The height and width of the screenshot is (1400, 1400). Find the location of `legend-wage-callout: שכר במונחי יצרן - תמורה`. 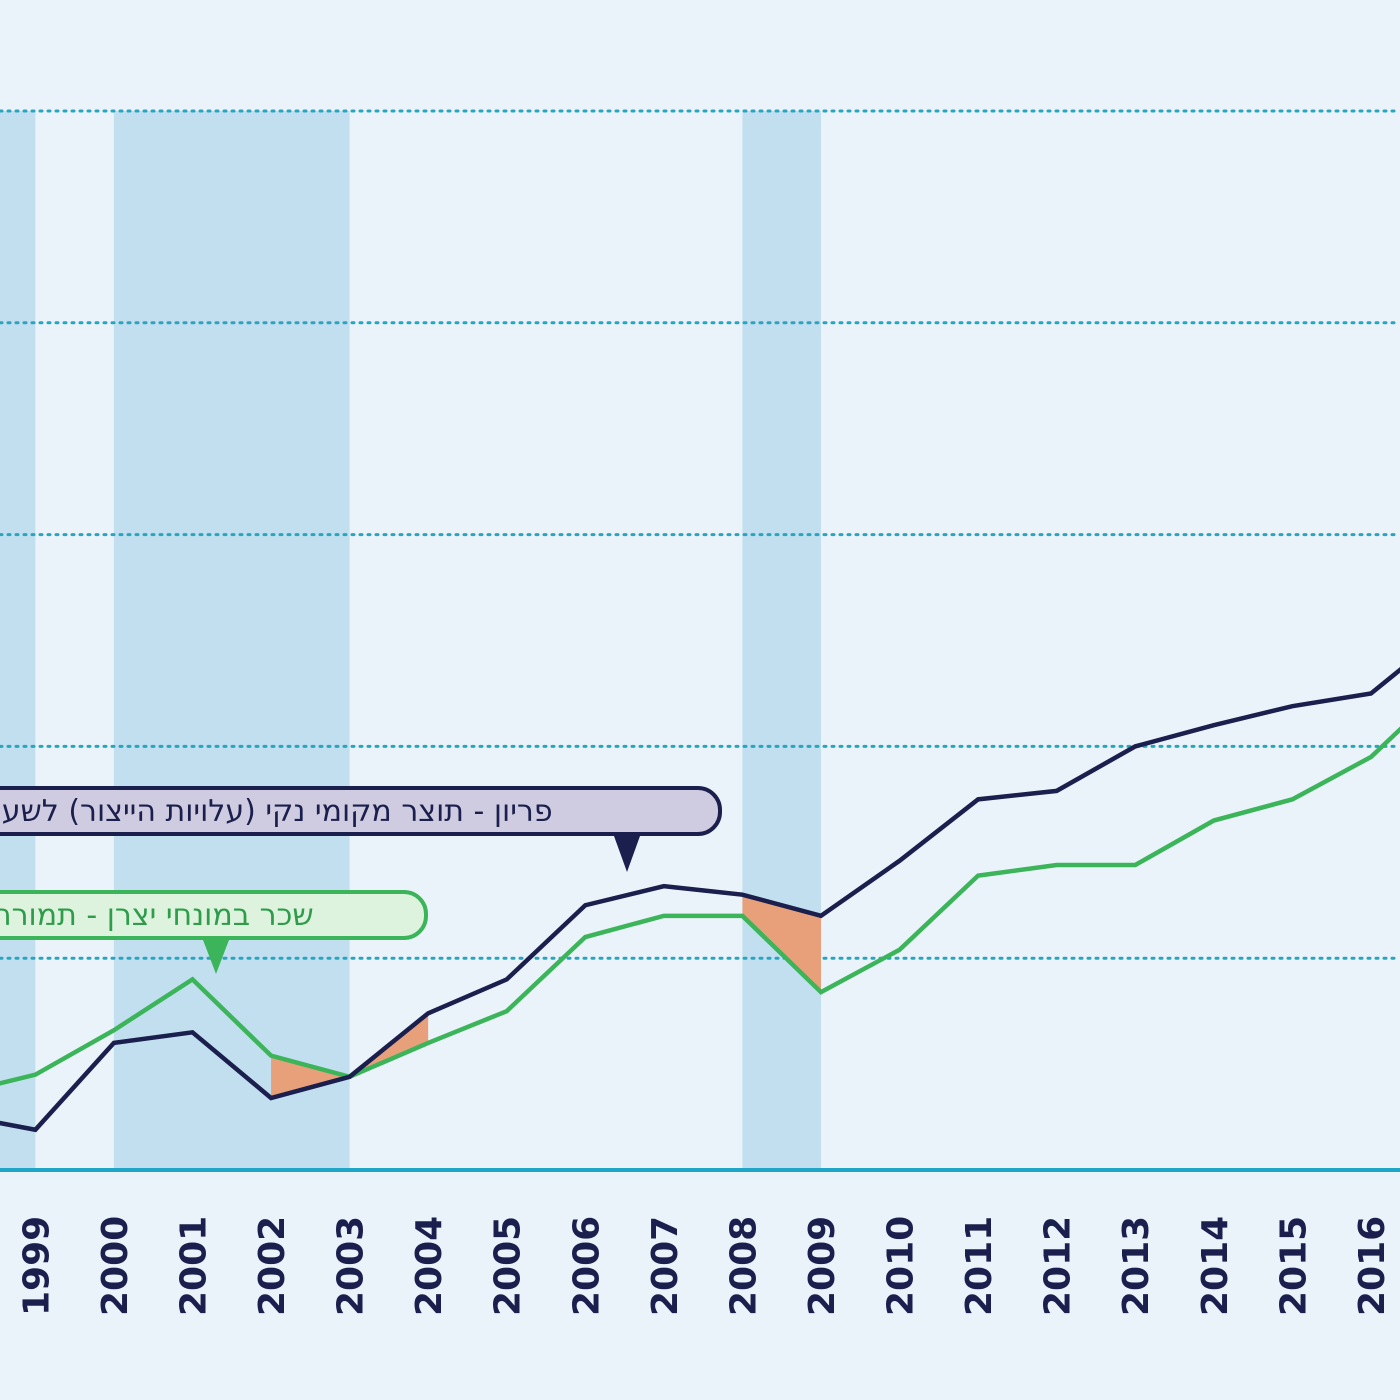

legend-wage-callout: שכר במונחי יצרן - תמורה is located at coordinates (214, 915).